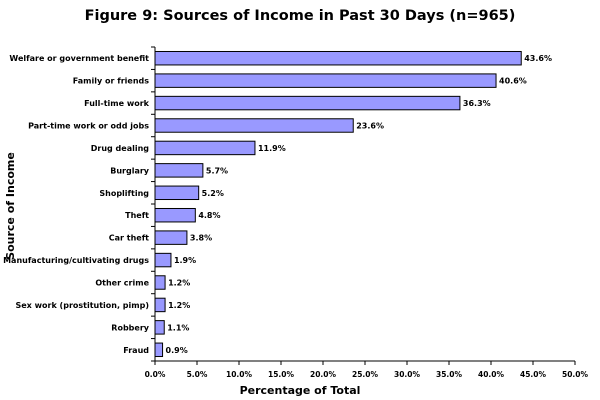  I want to click on value-label: 1.9%, so click(185, 260).